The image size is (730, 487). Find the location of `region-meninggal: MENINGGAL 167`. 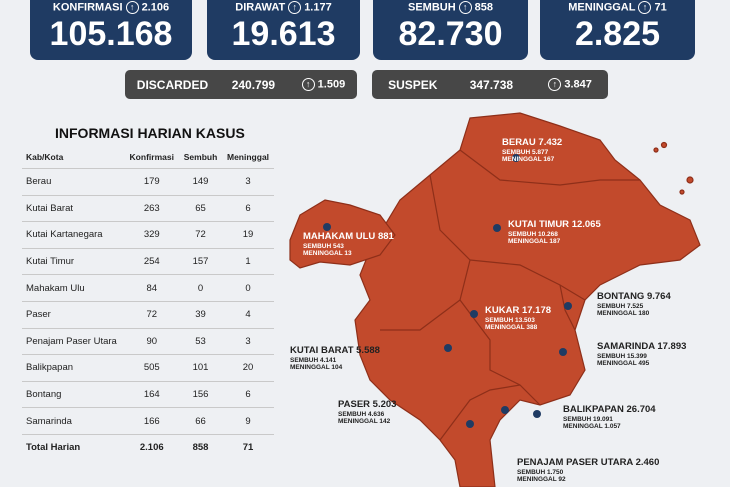

region-meninggal: MENINGGAL 167 is located at coordinates (528, 160).